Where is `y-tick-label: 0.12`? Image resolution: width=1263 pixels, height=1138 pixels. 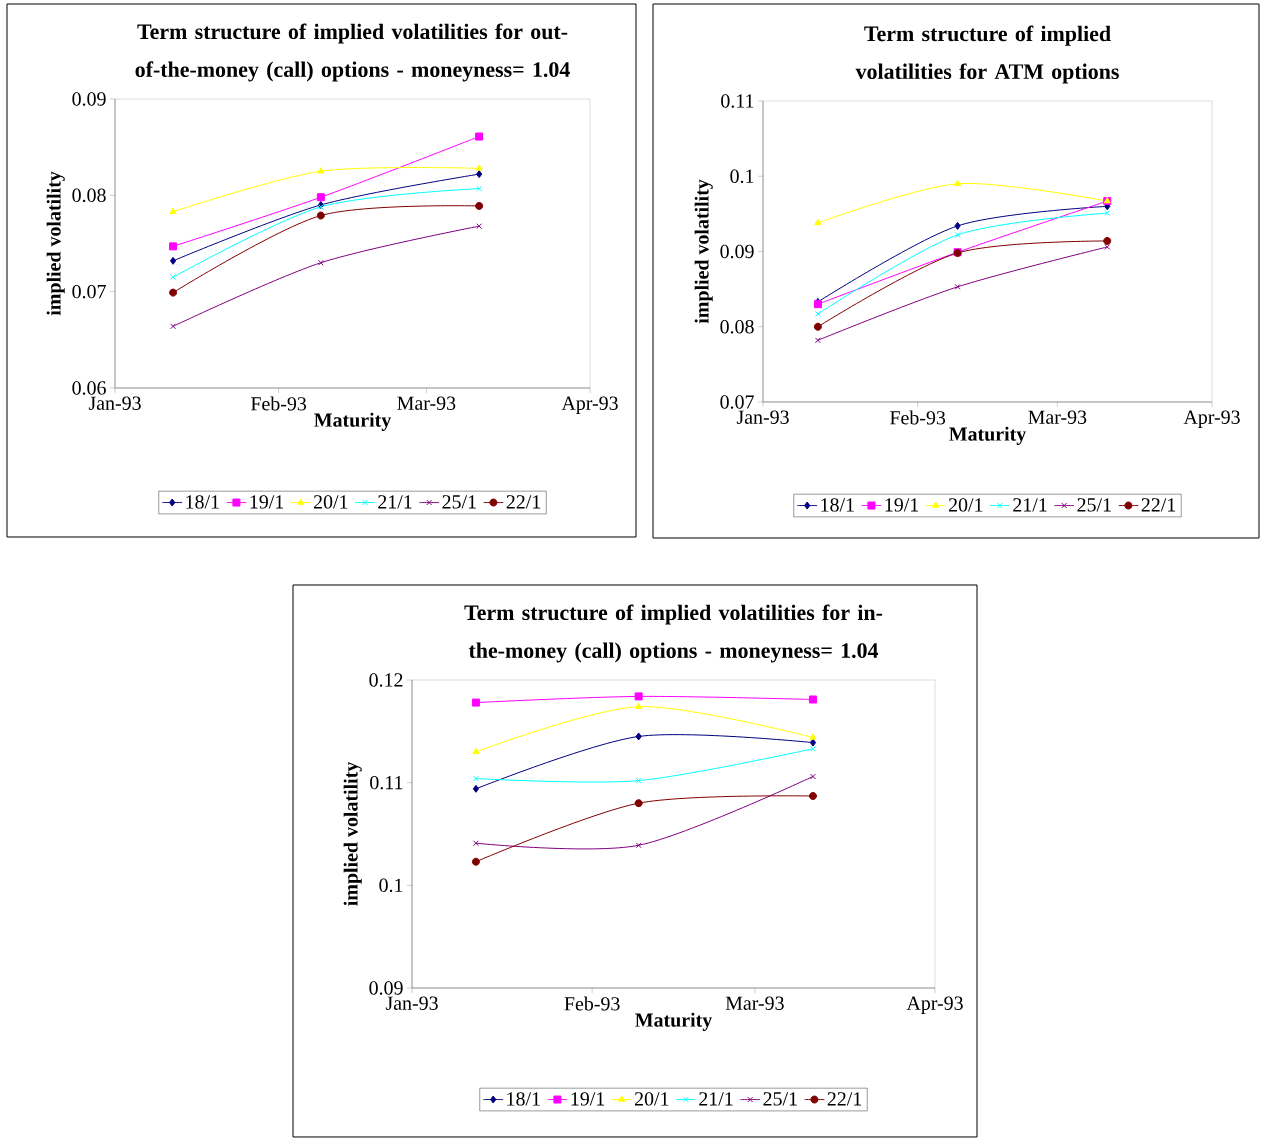
y-tick-label: 0.12 is located at coordinates (386, 680).